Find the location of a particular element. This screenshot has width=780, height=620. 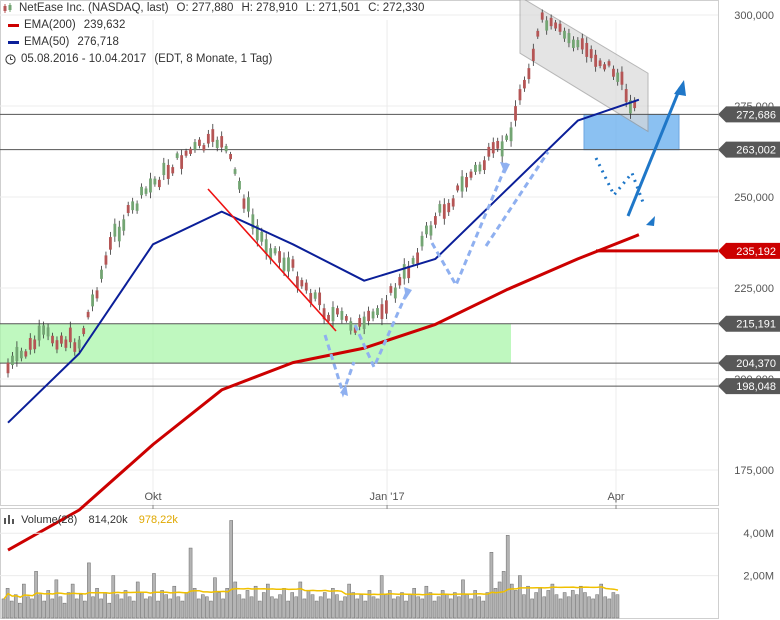

downtrend-line is located at coordinates (272, 260).